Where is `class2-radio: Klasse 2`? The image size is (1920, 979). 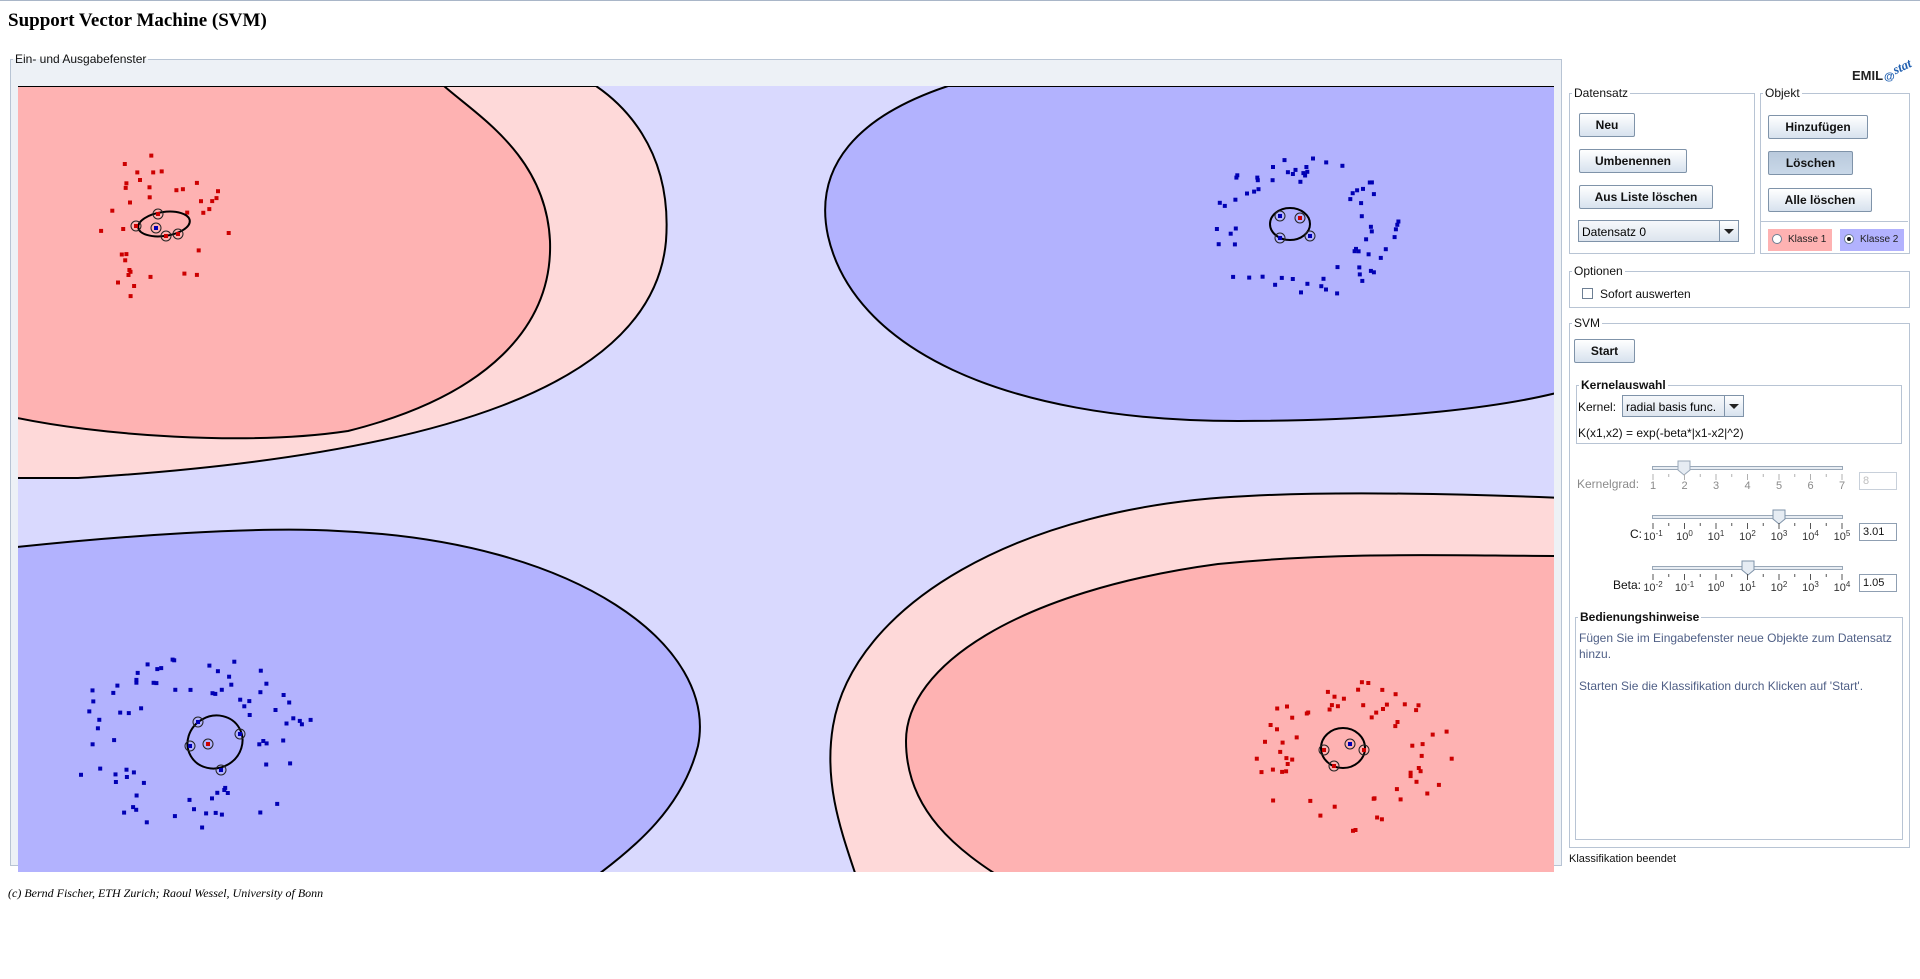
class2-radio: Klasse 2 is located at coordinates (1872, 240).